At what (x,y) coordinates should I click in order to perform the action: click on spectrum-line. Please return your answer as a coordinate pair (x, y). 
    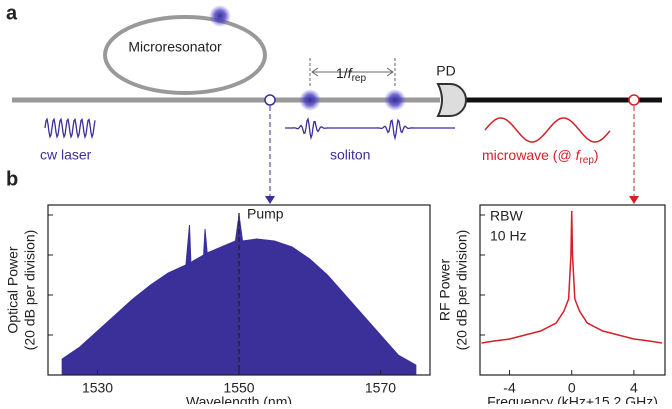
    Looking at the image, I should click on (572, 277).